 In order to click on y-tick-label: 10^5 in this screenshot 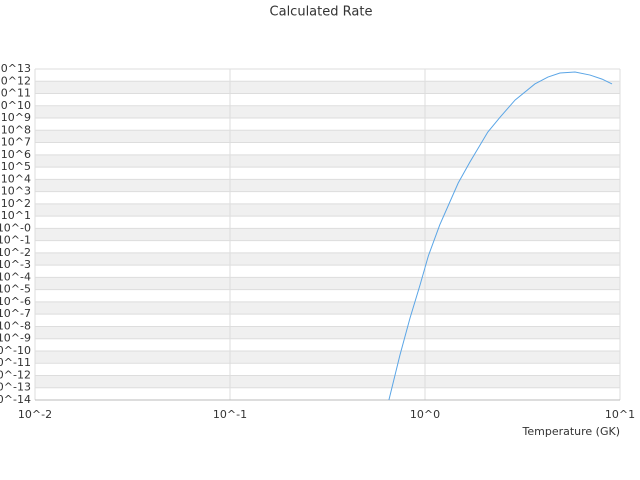, I will do `click(16, 166)`.